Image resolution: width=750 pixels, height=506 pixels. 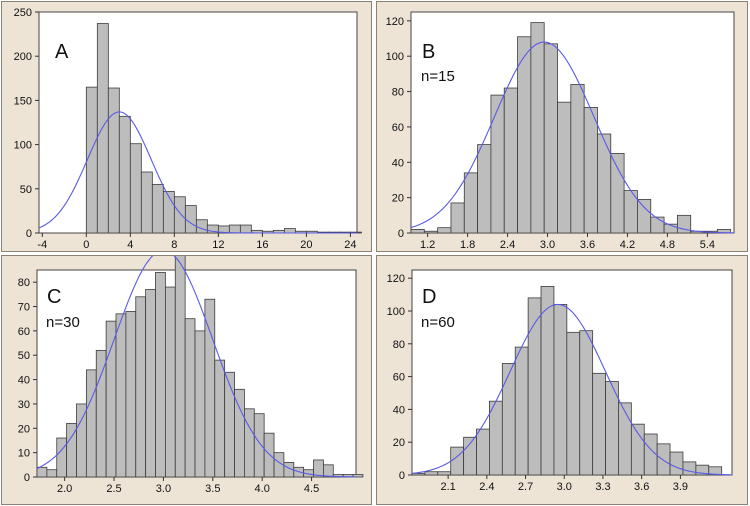 What do you see at coordinates (212, 489) in the screenshot?
I see `x-tick-label: 3.5` at bounding box center [212, 489].